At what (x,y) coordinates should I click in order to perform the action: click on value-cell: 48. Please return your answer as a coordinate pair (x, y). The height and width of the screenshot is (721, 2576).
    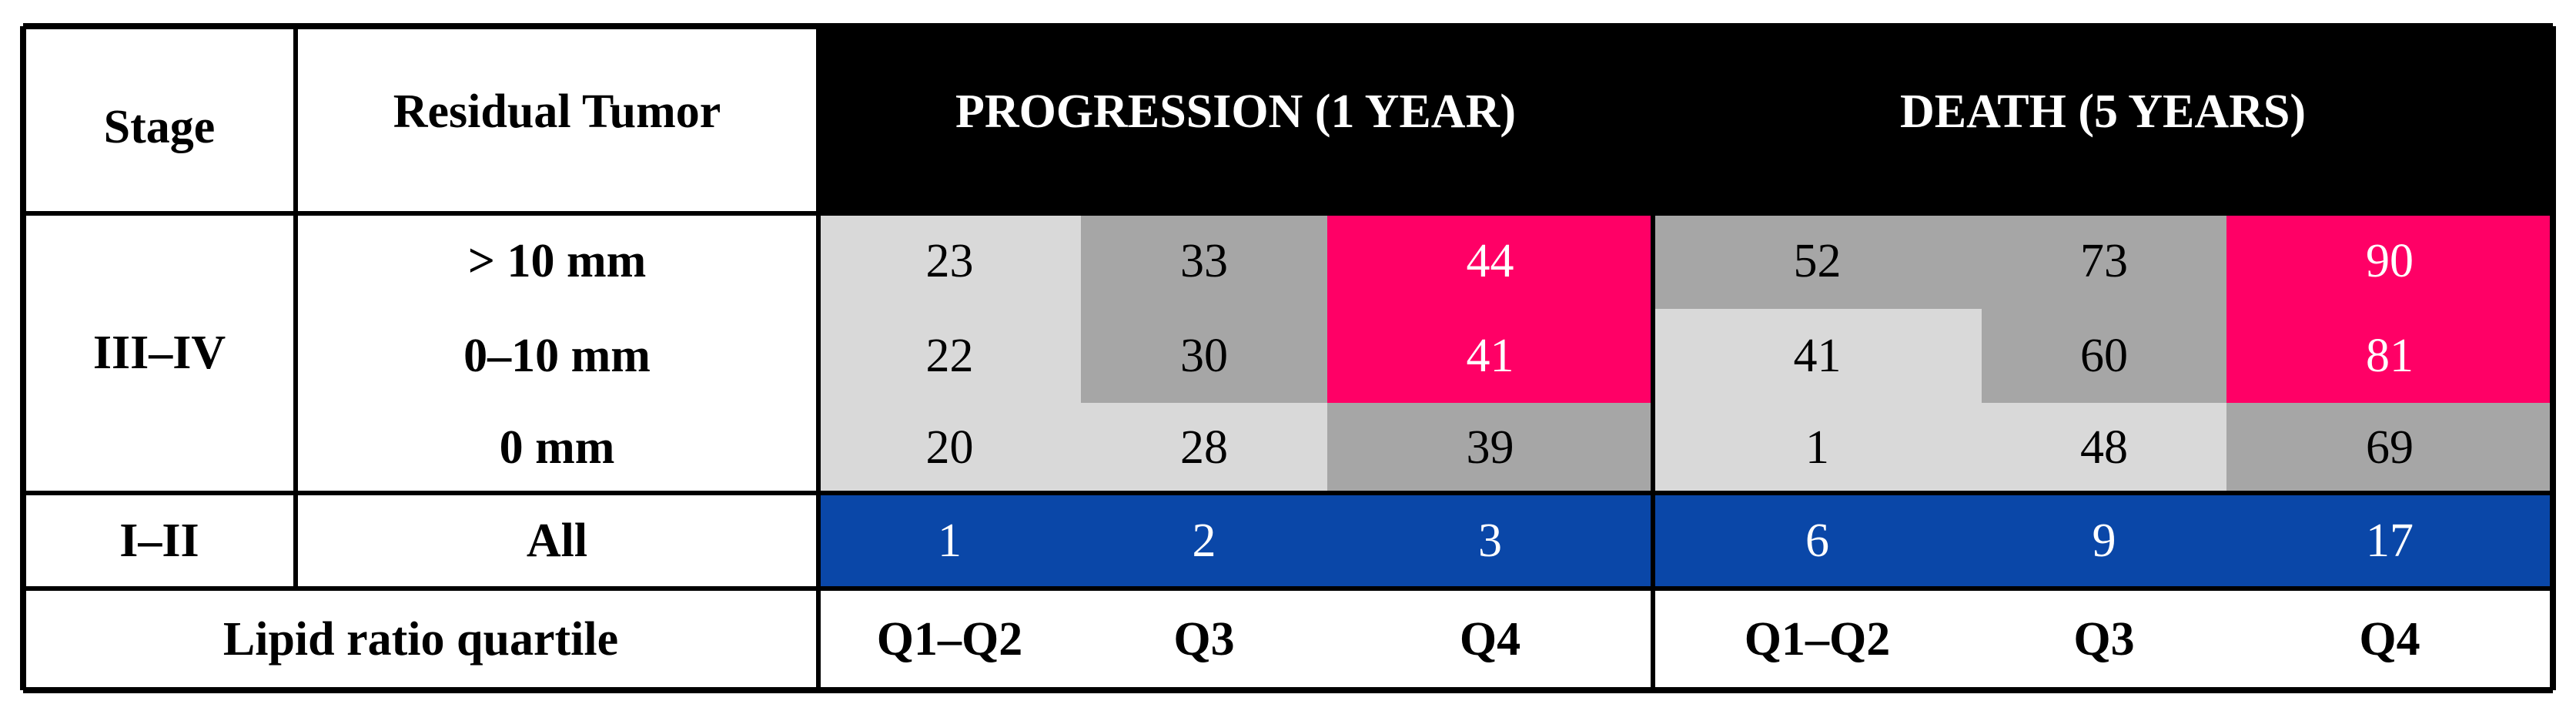
    Looking at the image, I should click on (2104, 448).